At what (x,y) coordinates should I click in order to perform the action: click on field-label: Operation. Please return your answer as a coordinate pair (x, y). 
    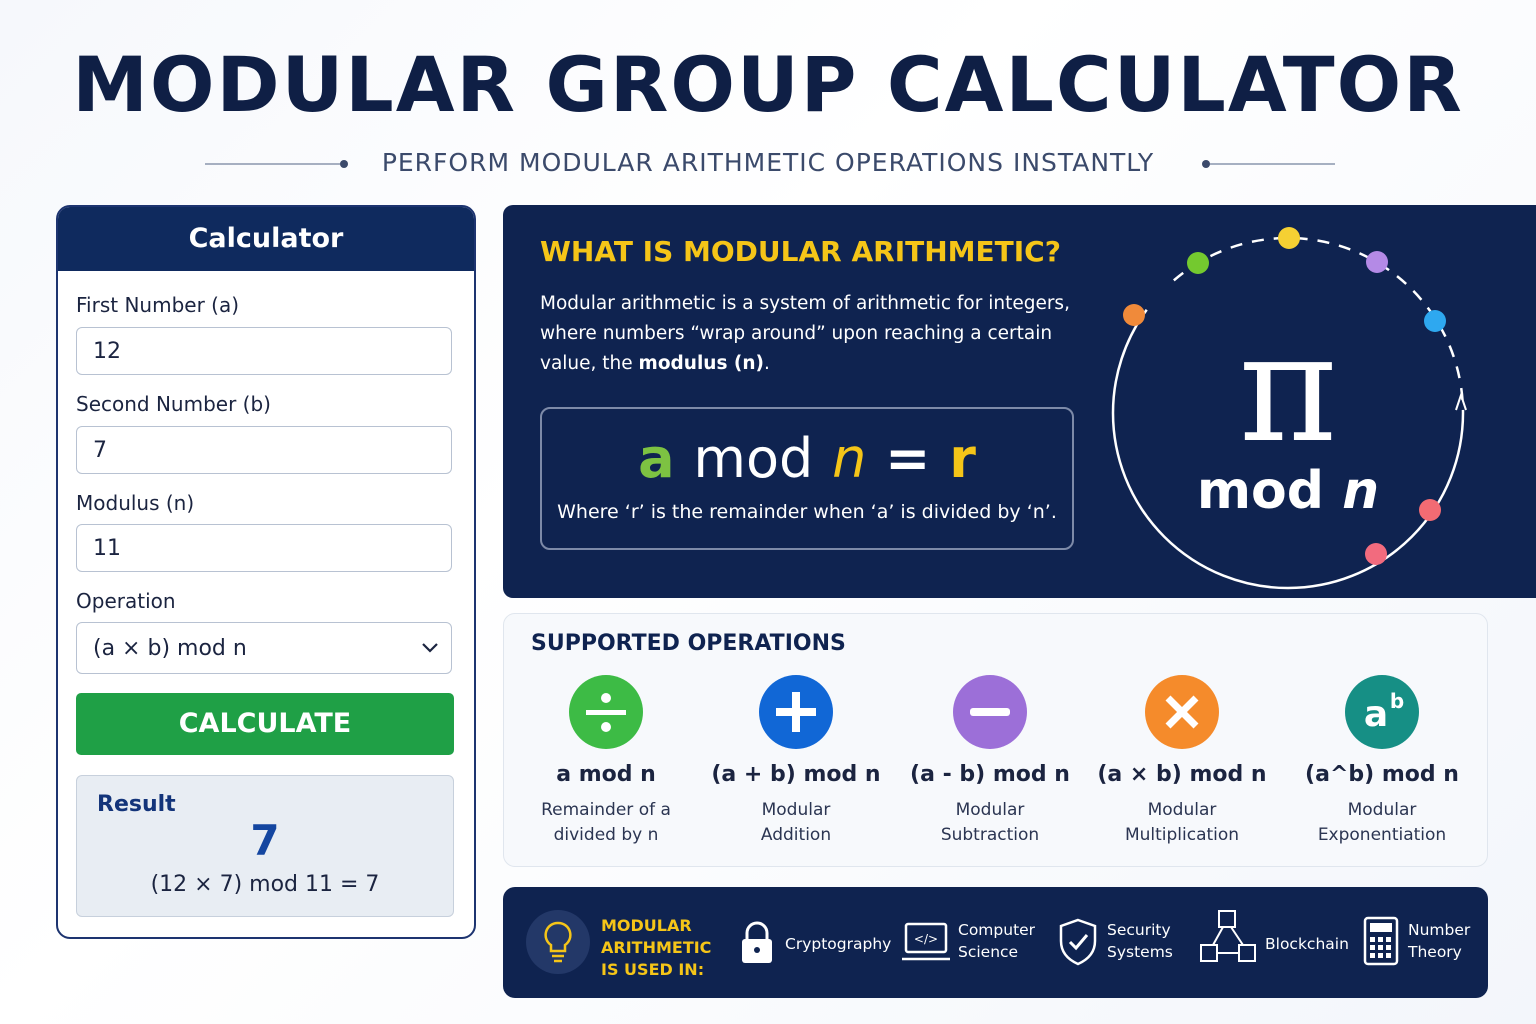
    Looking at the image, I should click on (126, 601).